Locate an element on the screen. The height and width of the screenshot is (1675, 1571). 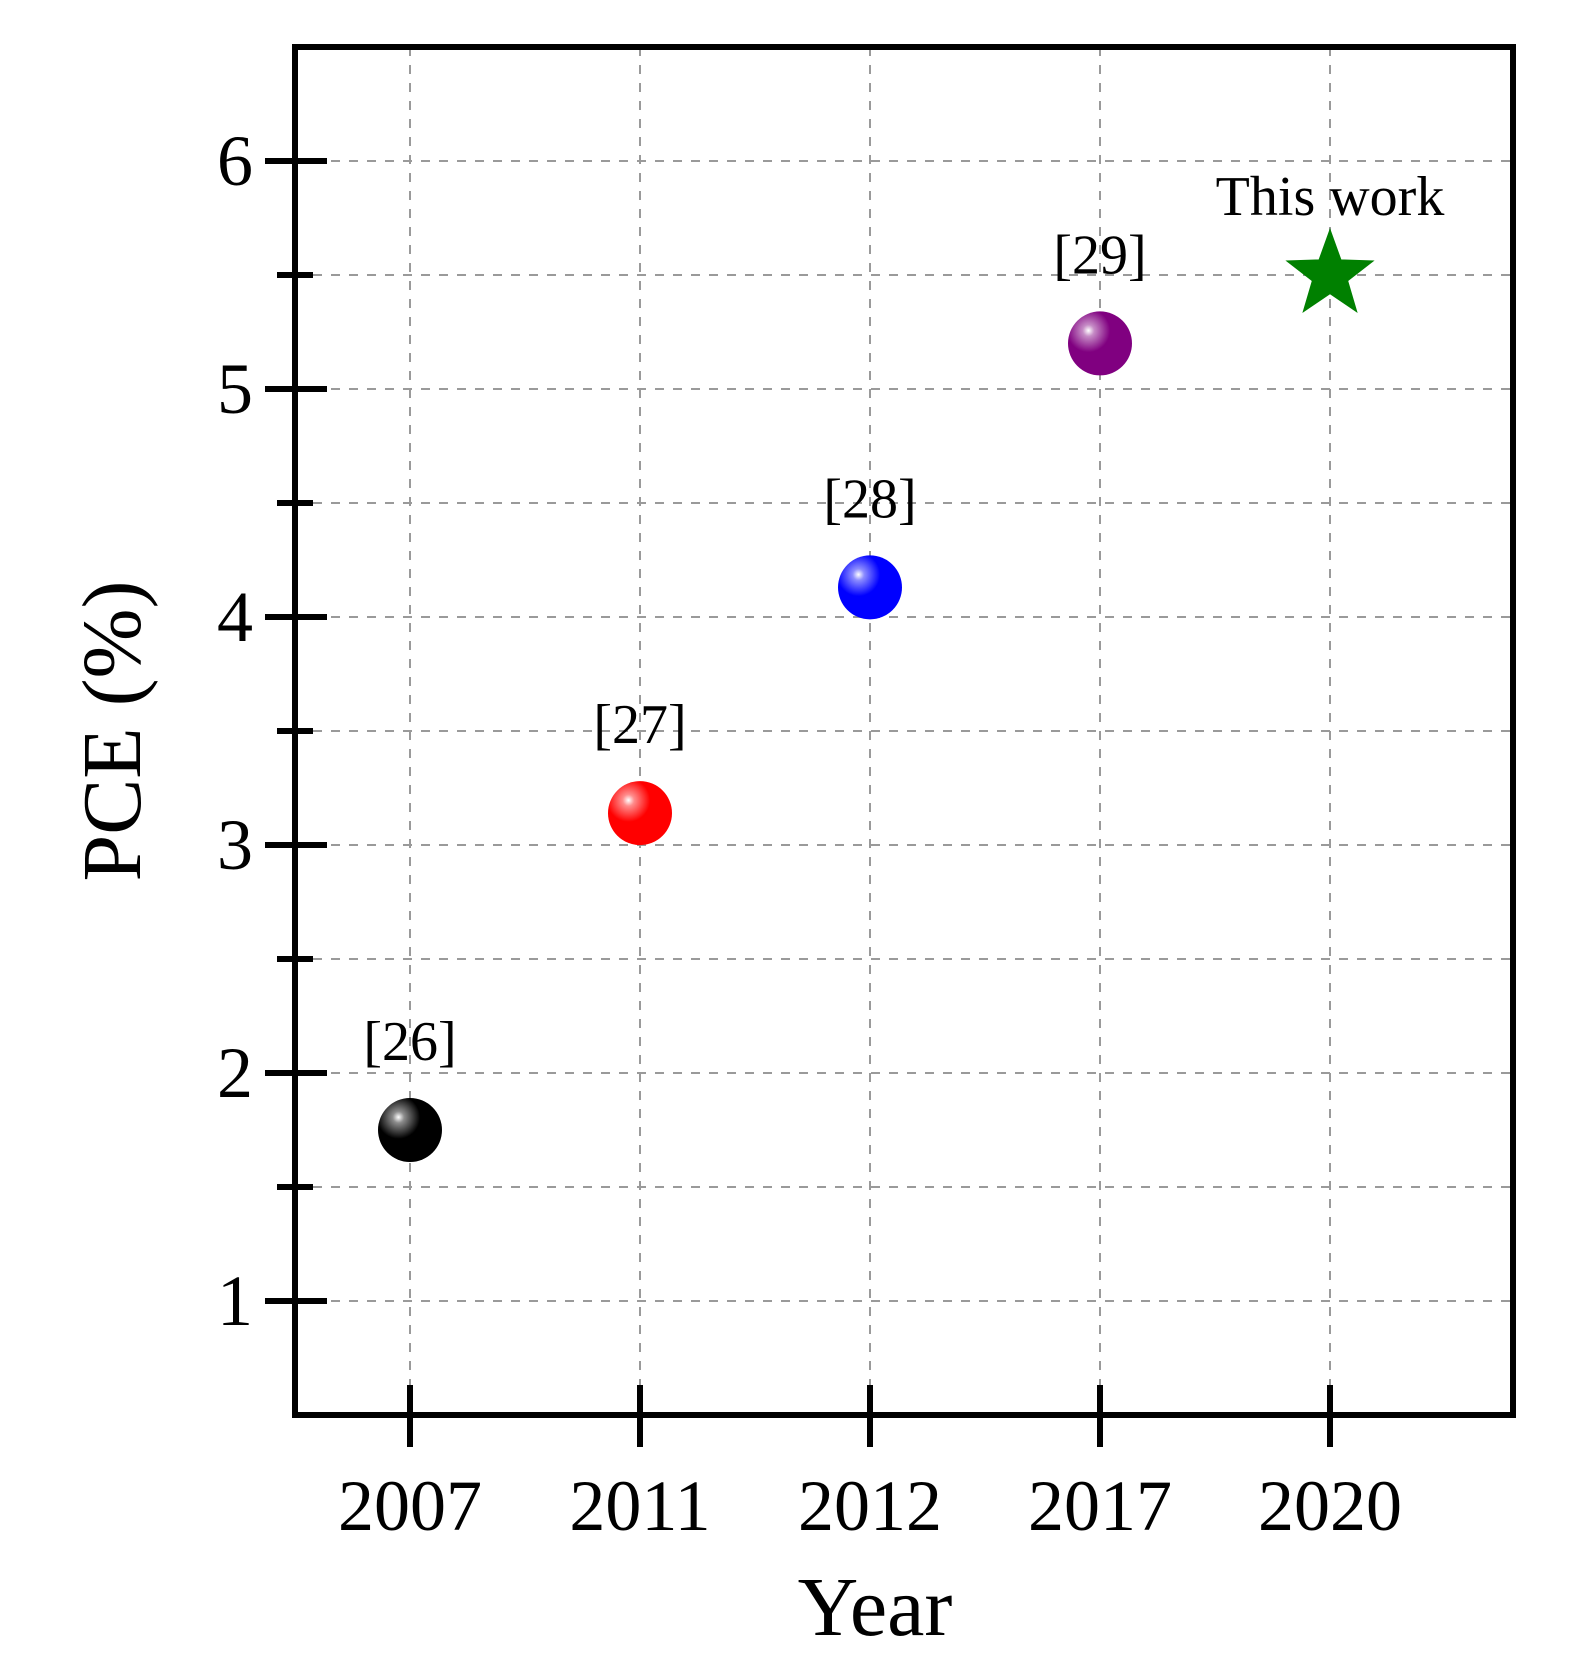
x-tick-label: 2020 is located at coordinates (1330, 1506).